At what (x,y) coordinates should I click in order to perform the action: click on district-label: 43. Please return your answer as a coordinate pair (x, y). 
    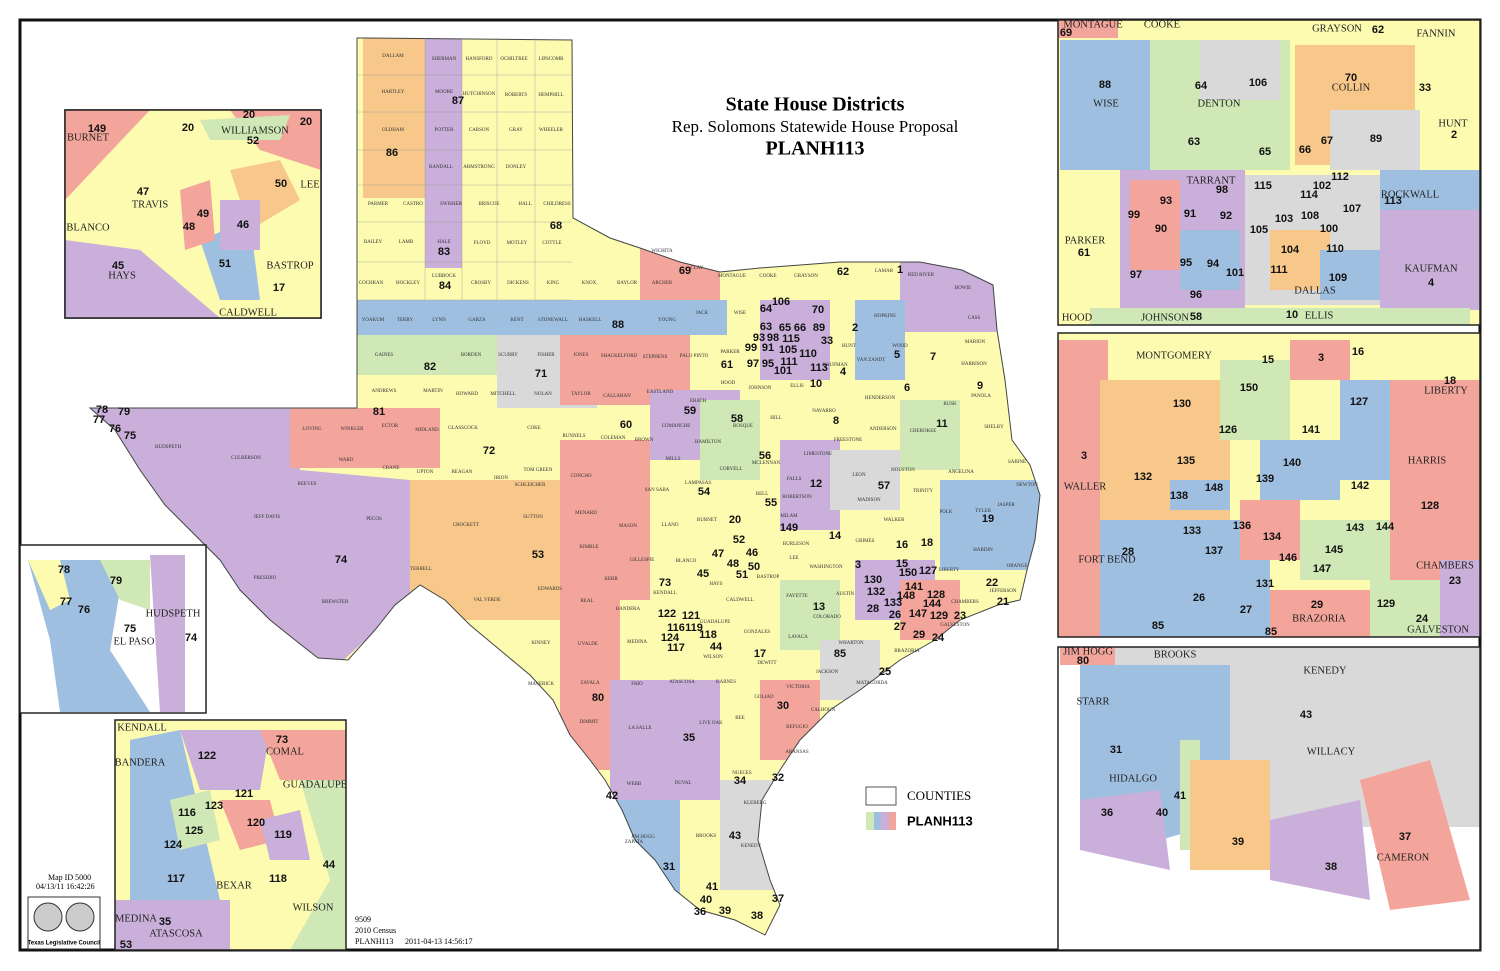
    Looking at the image, I should click on (735, 836).